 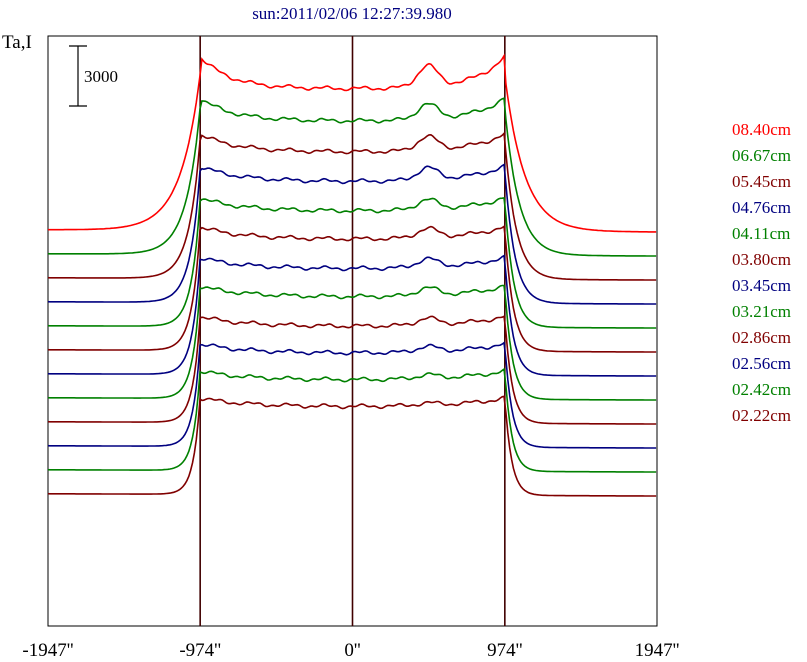 I want to click on x-tick-label-1: -974'', so click(x=200, y=650).